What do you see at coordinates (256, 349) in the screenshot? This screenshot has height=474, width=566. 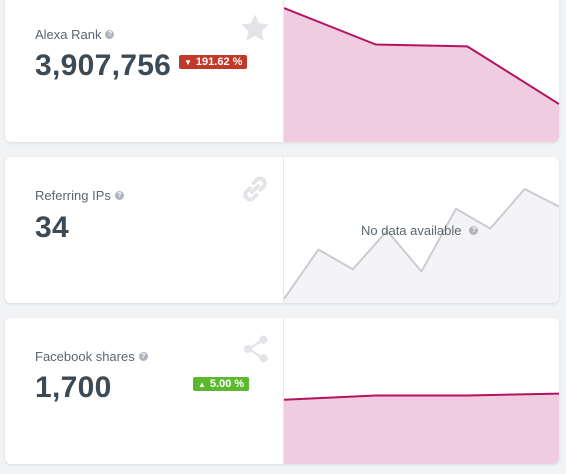 I see `share-icon` at bounding box center [256, 349].